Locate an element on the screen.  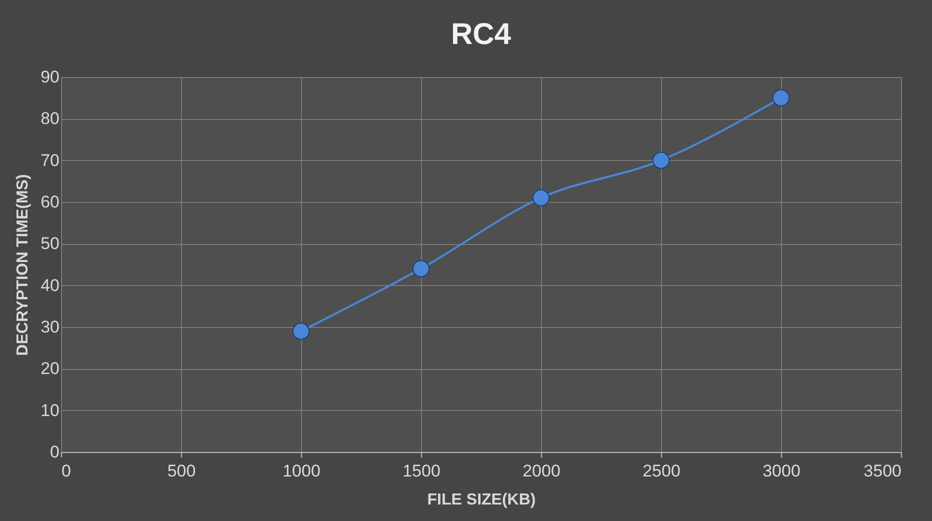
y-tick-label: 60 is located at coordinates (50, 202).